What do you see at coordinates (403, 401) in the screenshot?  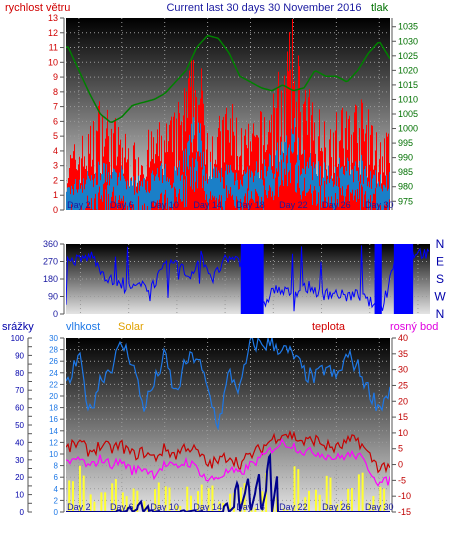 I see `temp-tick-label: 20` at bounding box center [403, 401].